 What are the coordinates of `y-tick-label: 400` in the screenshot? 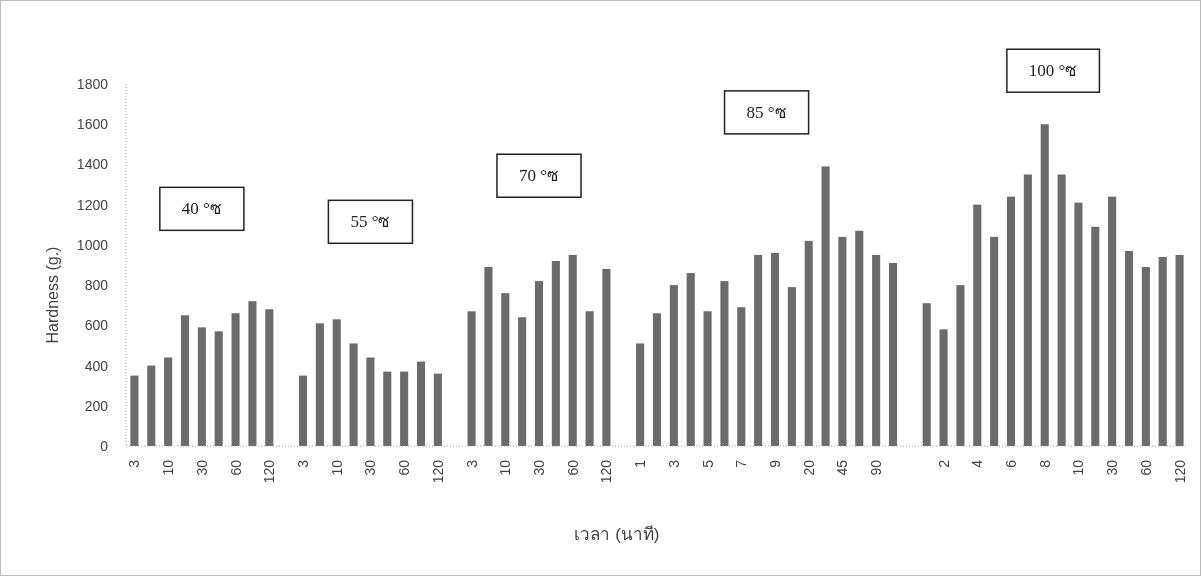 It's located at (96, 365).